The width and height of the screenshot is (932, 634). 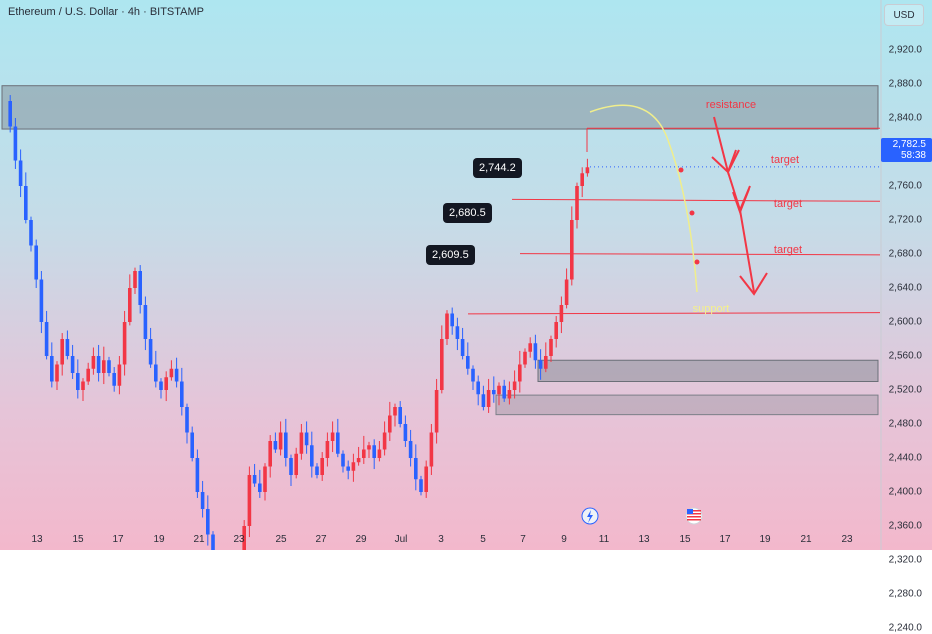 I want to click on last-price-label: 2,782.5 58:38, so click(x=906, y=150).